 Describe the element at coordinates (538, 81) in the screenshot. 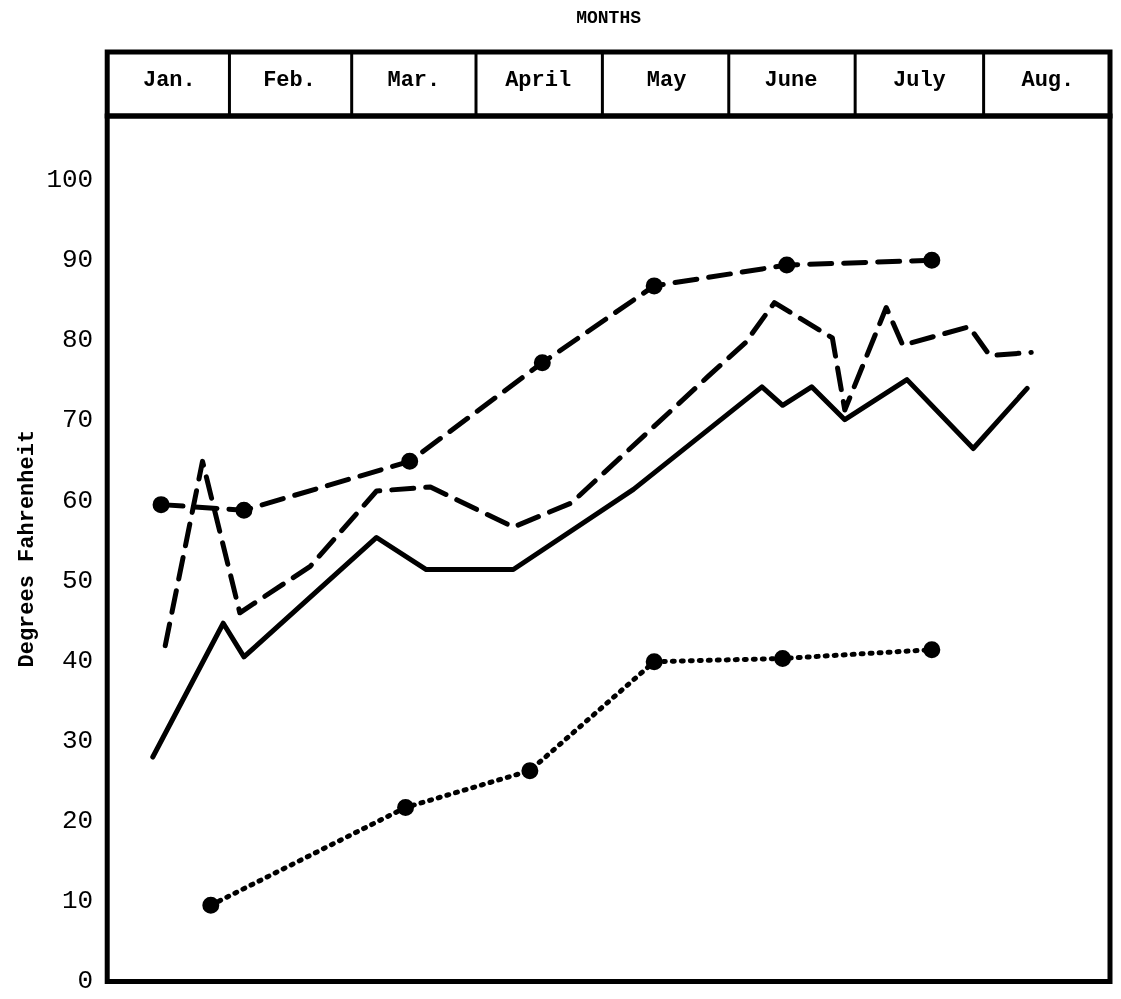

I see `x-tick-label: April` at that location.